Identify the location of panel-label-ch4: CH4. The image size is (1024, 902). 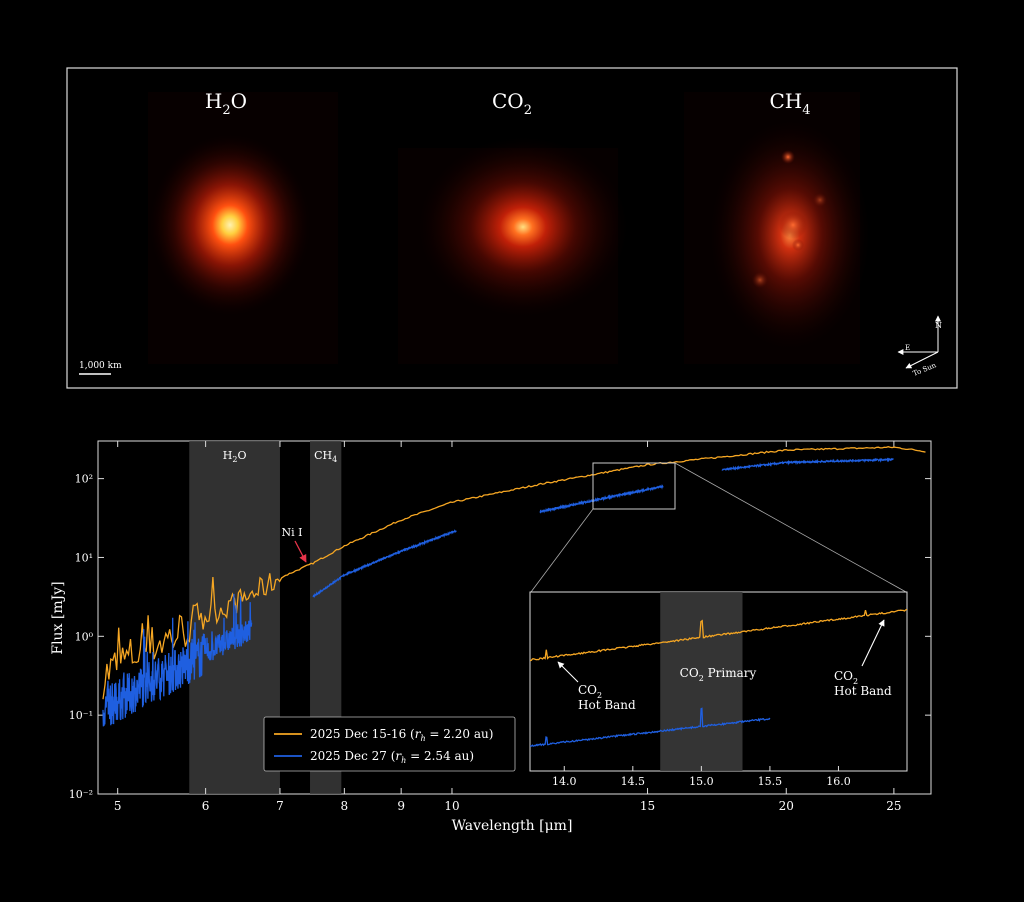
(789, 103).